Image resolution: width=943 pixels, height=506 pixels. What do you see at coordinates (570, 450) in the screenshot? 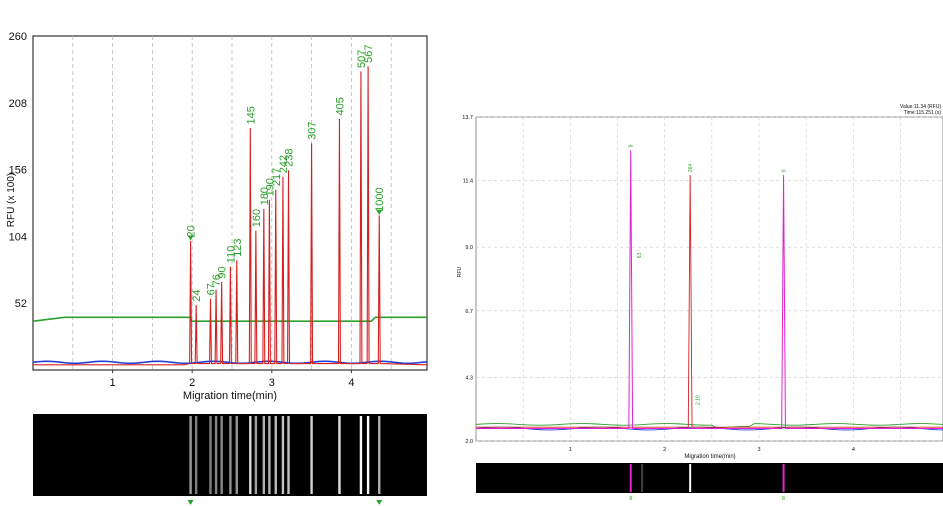
I see `right-x-tick-label: 1` at bounding box center [570, 450].